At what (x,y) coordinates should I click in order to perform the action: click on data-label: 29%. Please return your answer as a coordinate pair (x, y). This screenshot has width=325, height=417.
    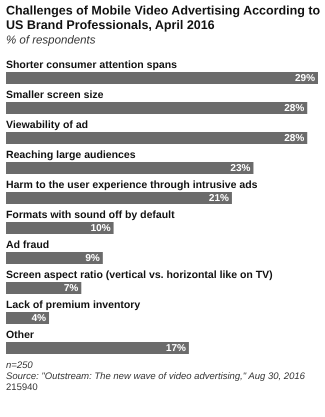
    Looking at the image, I should click on (305, 78).